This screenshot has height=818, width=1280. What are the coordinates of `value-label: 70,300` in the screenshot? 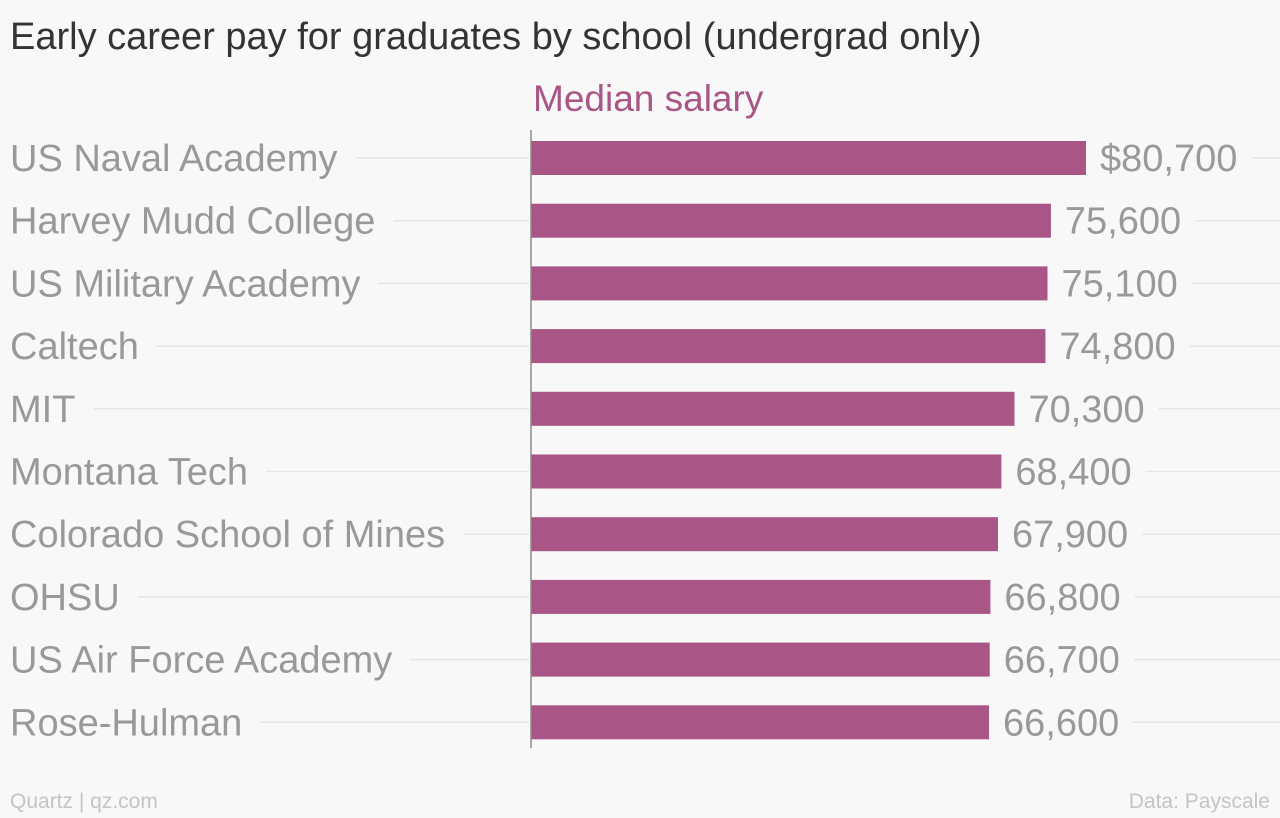 It's located at (1086, 410).